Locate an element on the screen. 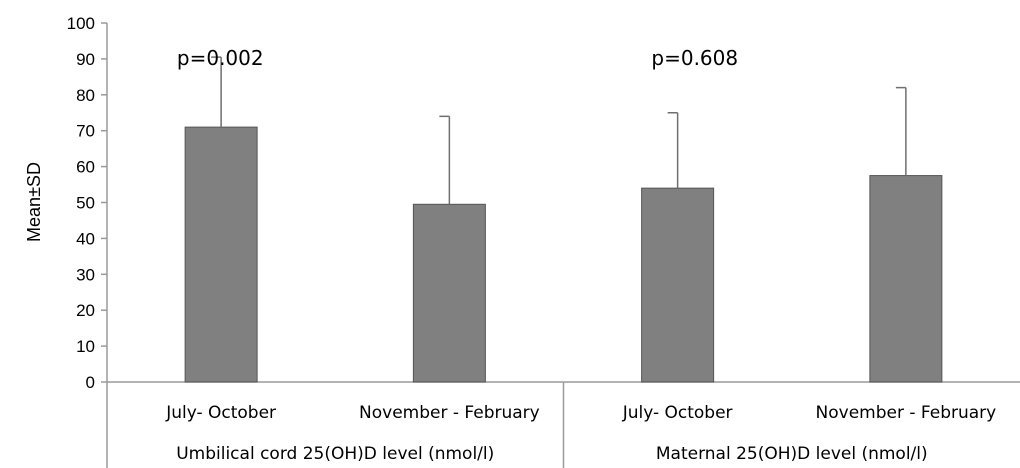 This screenshot has width=1020, height=468. group-label: Maternal 25(OH)D level (nmol/l) is located at coordinates (792, 454).